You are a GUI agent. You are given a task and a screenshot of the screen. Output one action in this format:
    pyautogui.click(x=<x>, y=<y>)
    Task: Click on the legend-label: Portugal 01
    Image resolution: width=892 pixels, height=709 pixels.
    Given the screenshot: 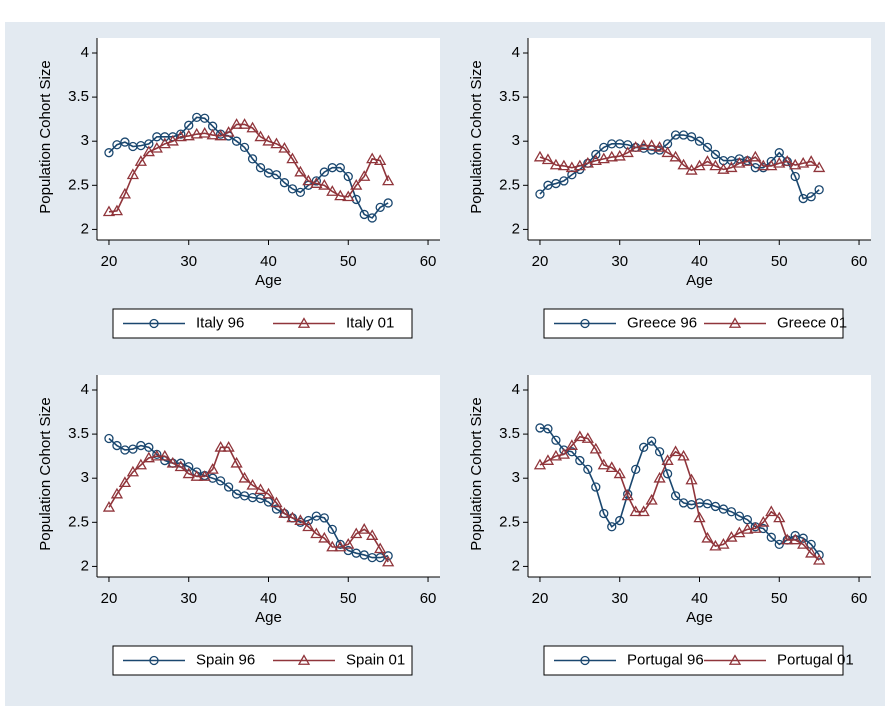 What is the action you would take?
    pyautogui.click(x=815, y=659)
    